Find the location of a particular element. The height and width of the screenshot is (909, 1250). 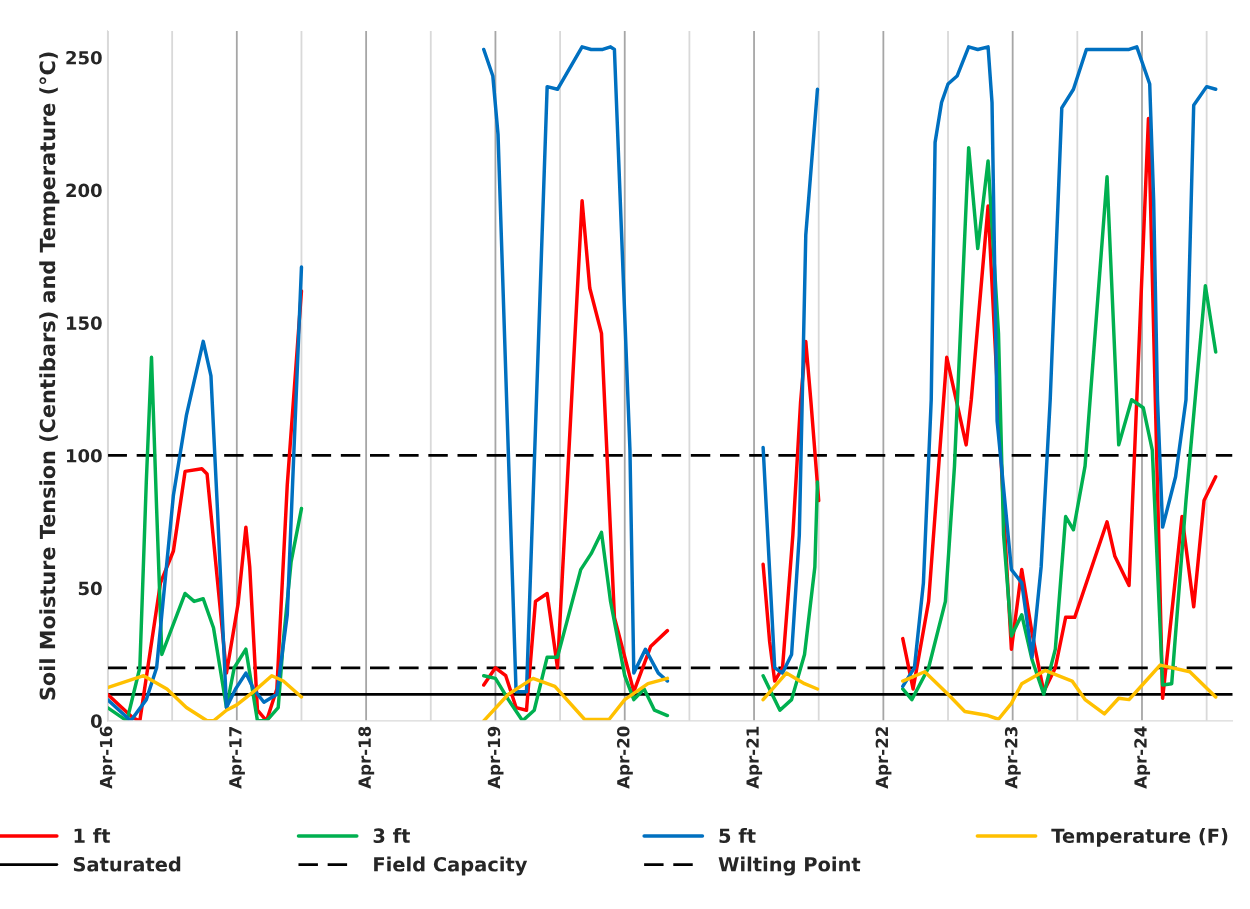

legend-label: 3 ft is located at coordinates (391, 836).